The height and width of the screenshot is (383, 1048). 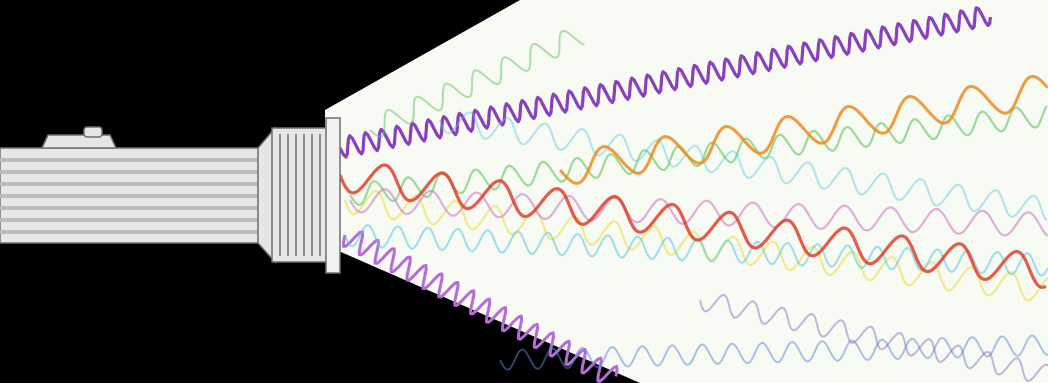 What do you see at coordinates (477, 83) in the screenshot?
I see `green-wave` at bounding box center [477, 83].